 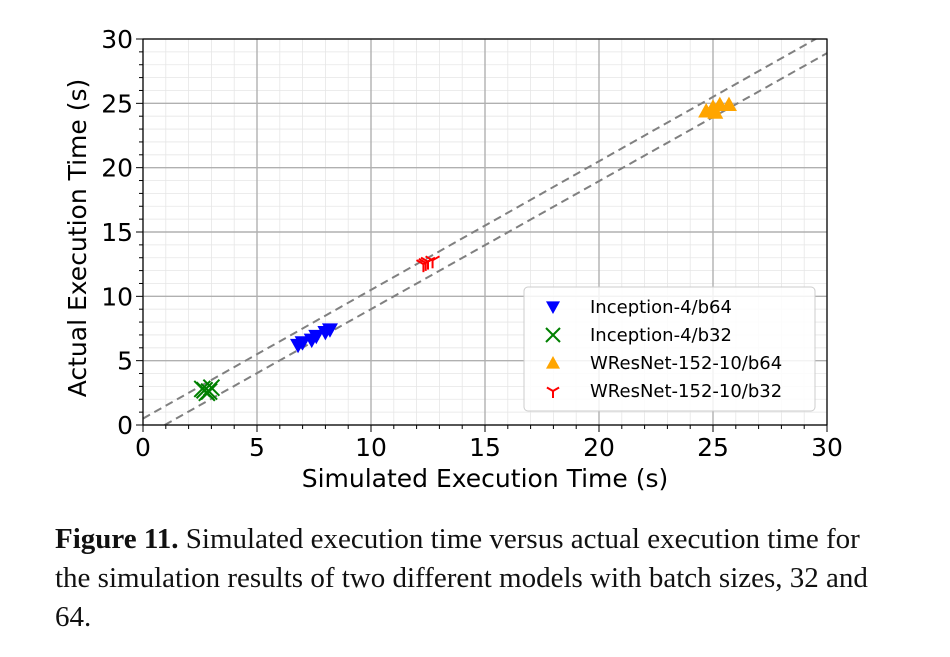 I want to click on y-tick-label: 20, so click(x=117, y=168).